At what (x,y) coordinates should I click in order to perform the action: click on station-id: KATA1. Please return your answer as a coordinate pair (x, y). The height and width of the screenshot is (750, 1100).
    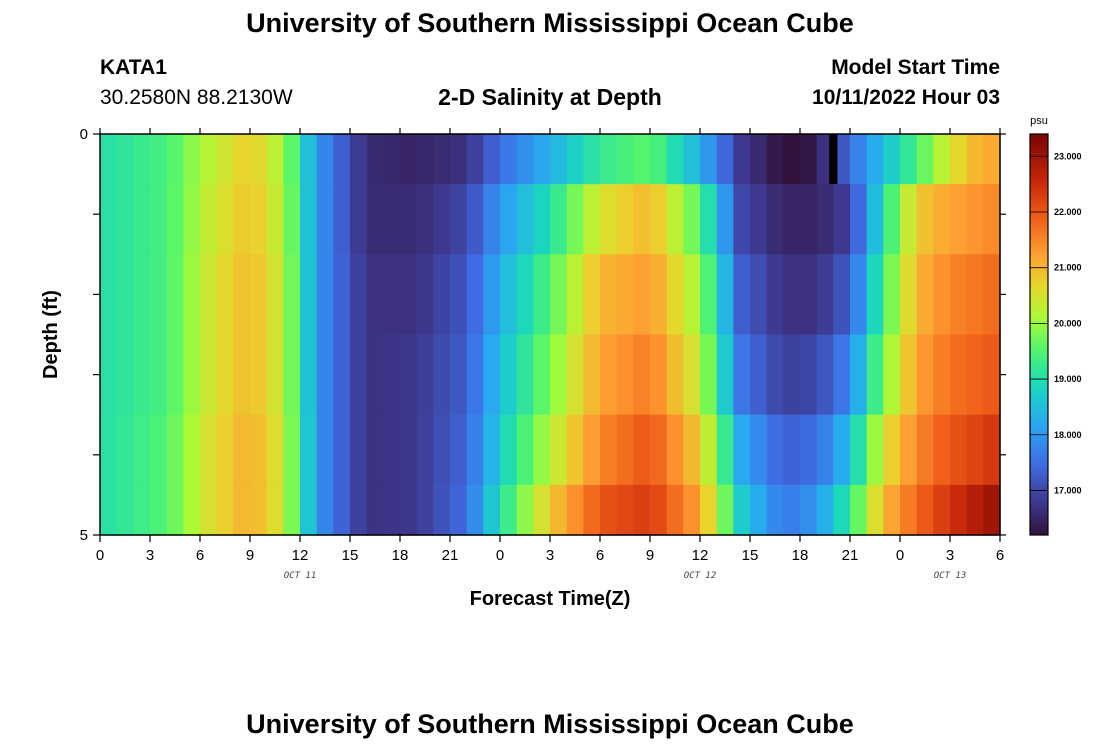
    Looking at the image, I should click on (133, 67).